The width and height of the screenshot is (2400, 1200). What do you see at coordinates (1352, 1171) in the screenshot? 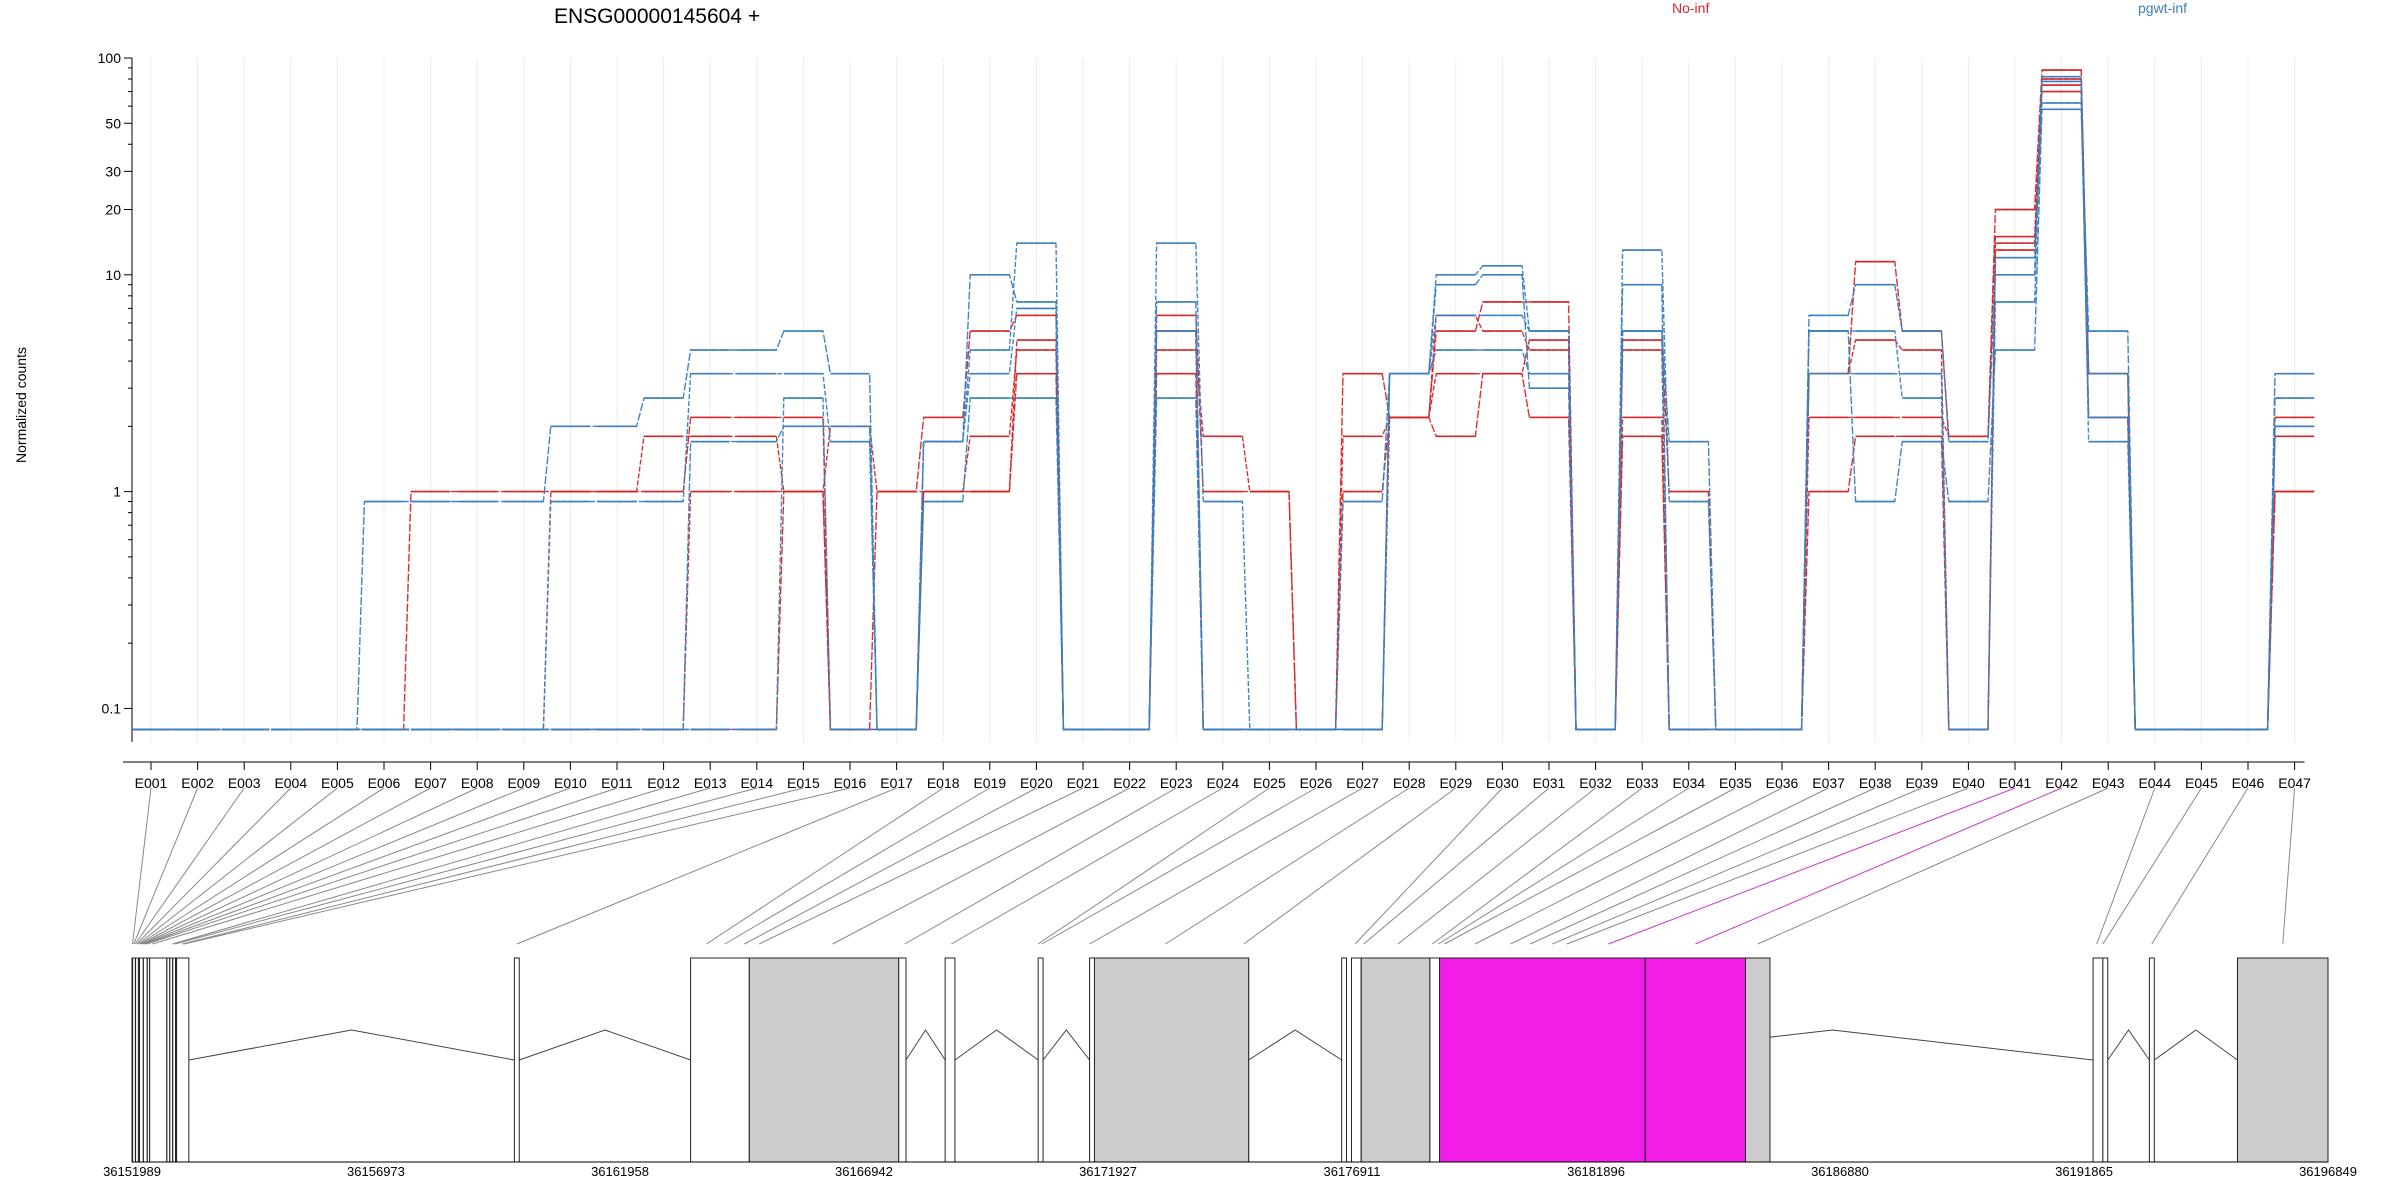
I see `coordinate-tick-label: 36176911` at bounding box center [1352, 1171].